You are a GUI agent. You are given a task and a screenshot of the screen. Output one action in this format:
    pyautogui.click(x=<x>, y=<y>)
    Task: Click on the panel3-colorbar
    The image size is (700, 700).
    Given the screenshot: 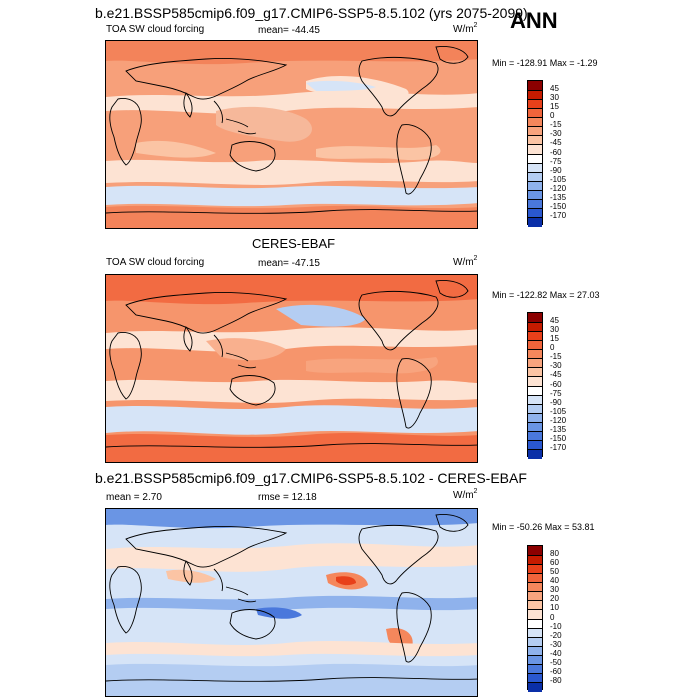 What is the action you would take?
    pyautogui.click(x=535, y=618)
    